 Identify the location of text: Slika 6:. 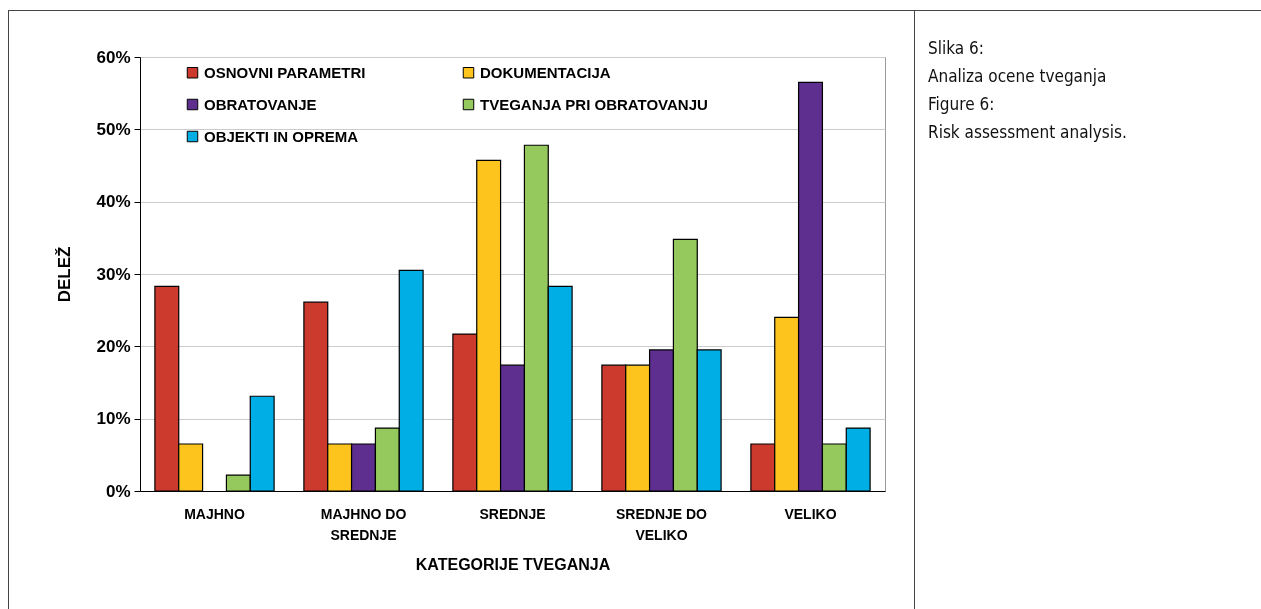
(956, 48).